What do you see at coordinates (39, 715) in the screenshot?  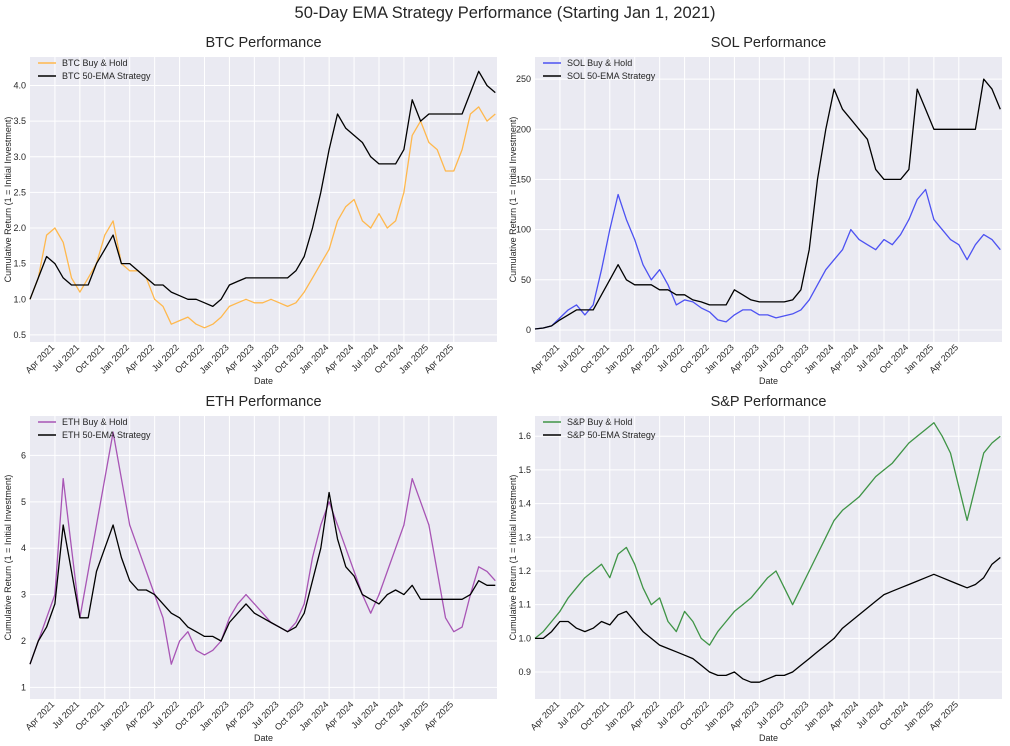 I see `eth-xtick-label: Apr 2021` at bounding box center [39, 715].